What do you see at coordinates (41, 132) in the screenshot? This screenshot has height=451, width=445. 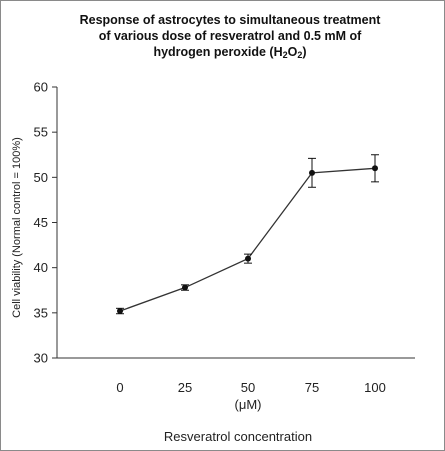 I see `y-tick-label: 55` at bounding box center [41, 132].